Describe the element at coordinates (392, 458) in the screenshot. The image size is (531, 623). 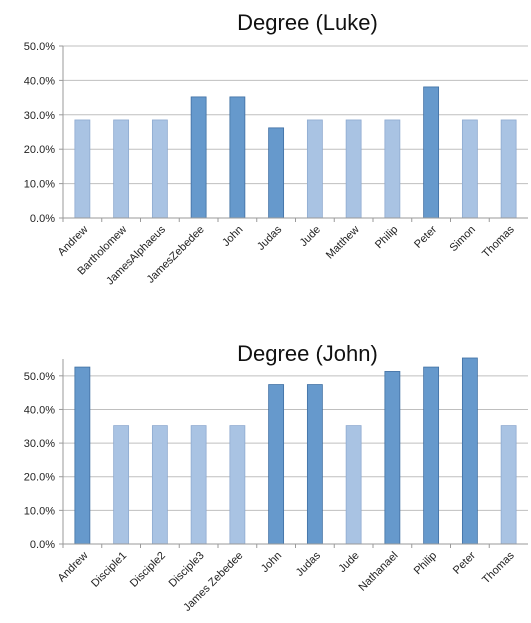
I see `bar-nathanael` at that location.